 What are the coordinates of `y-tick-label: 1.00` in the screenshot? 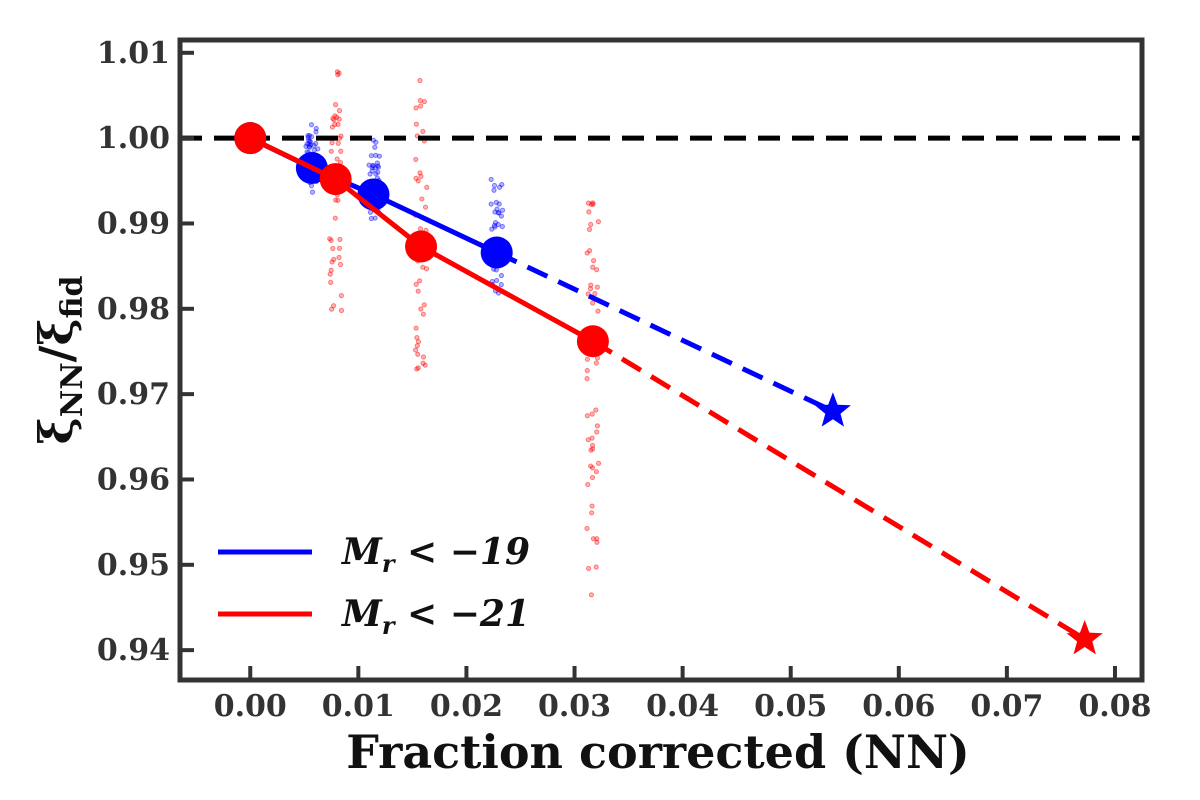 It's located at (133, 138).